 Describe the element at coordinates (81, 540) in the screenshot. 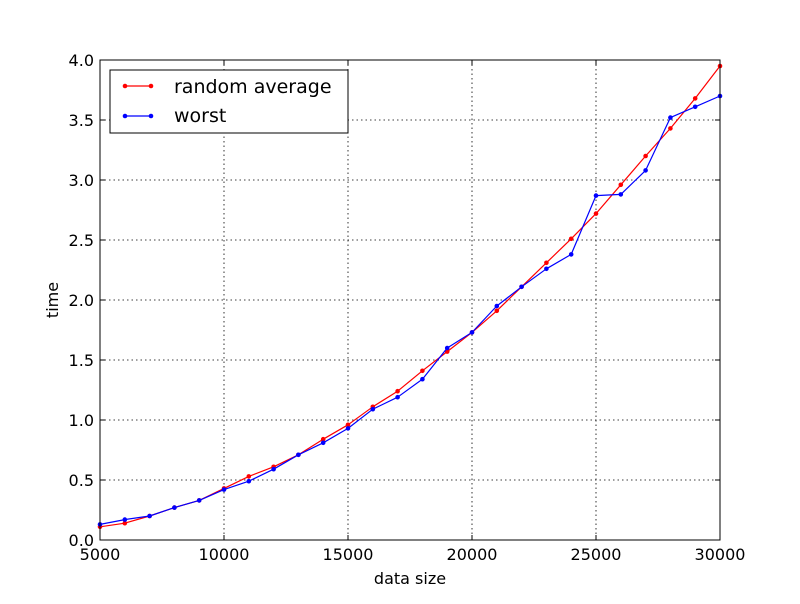

I see `y-tick-label: 0.0` at that location.